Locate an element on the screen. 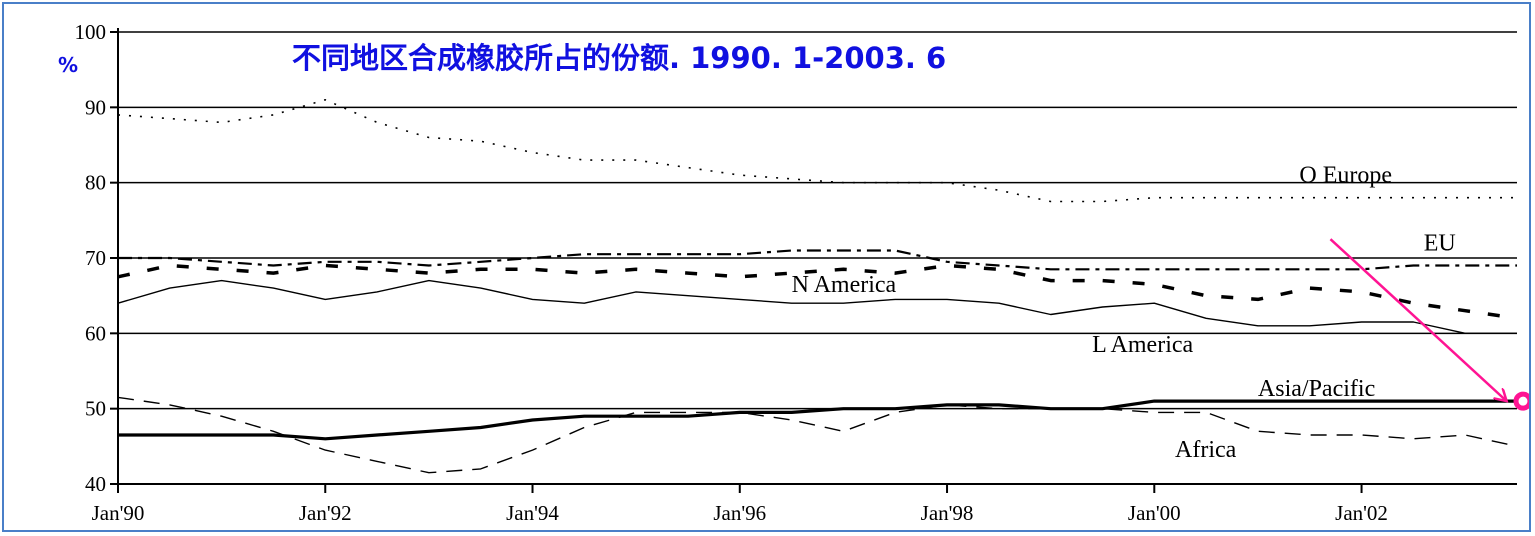  series-label-asia-pacific: Asia/Pacific is located at coordinates (1316, 389).